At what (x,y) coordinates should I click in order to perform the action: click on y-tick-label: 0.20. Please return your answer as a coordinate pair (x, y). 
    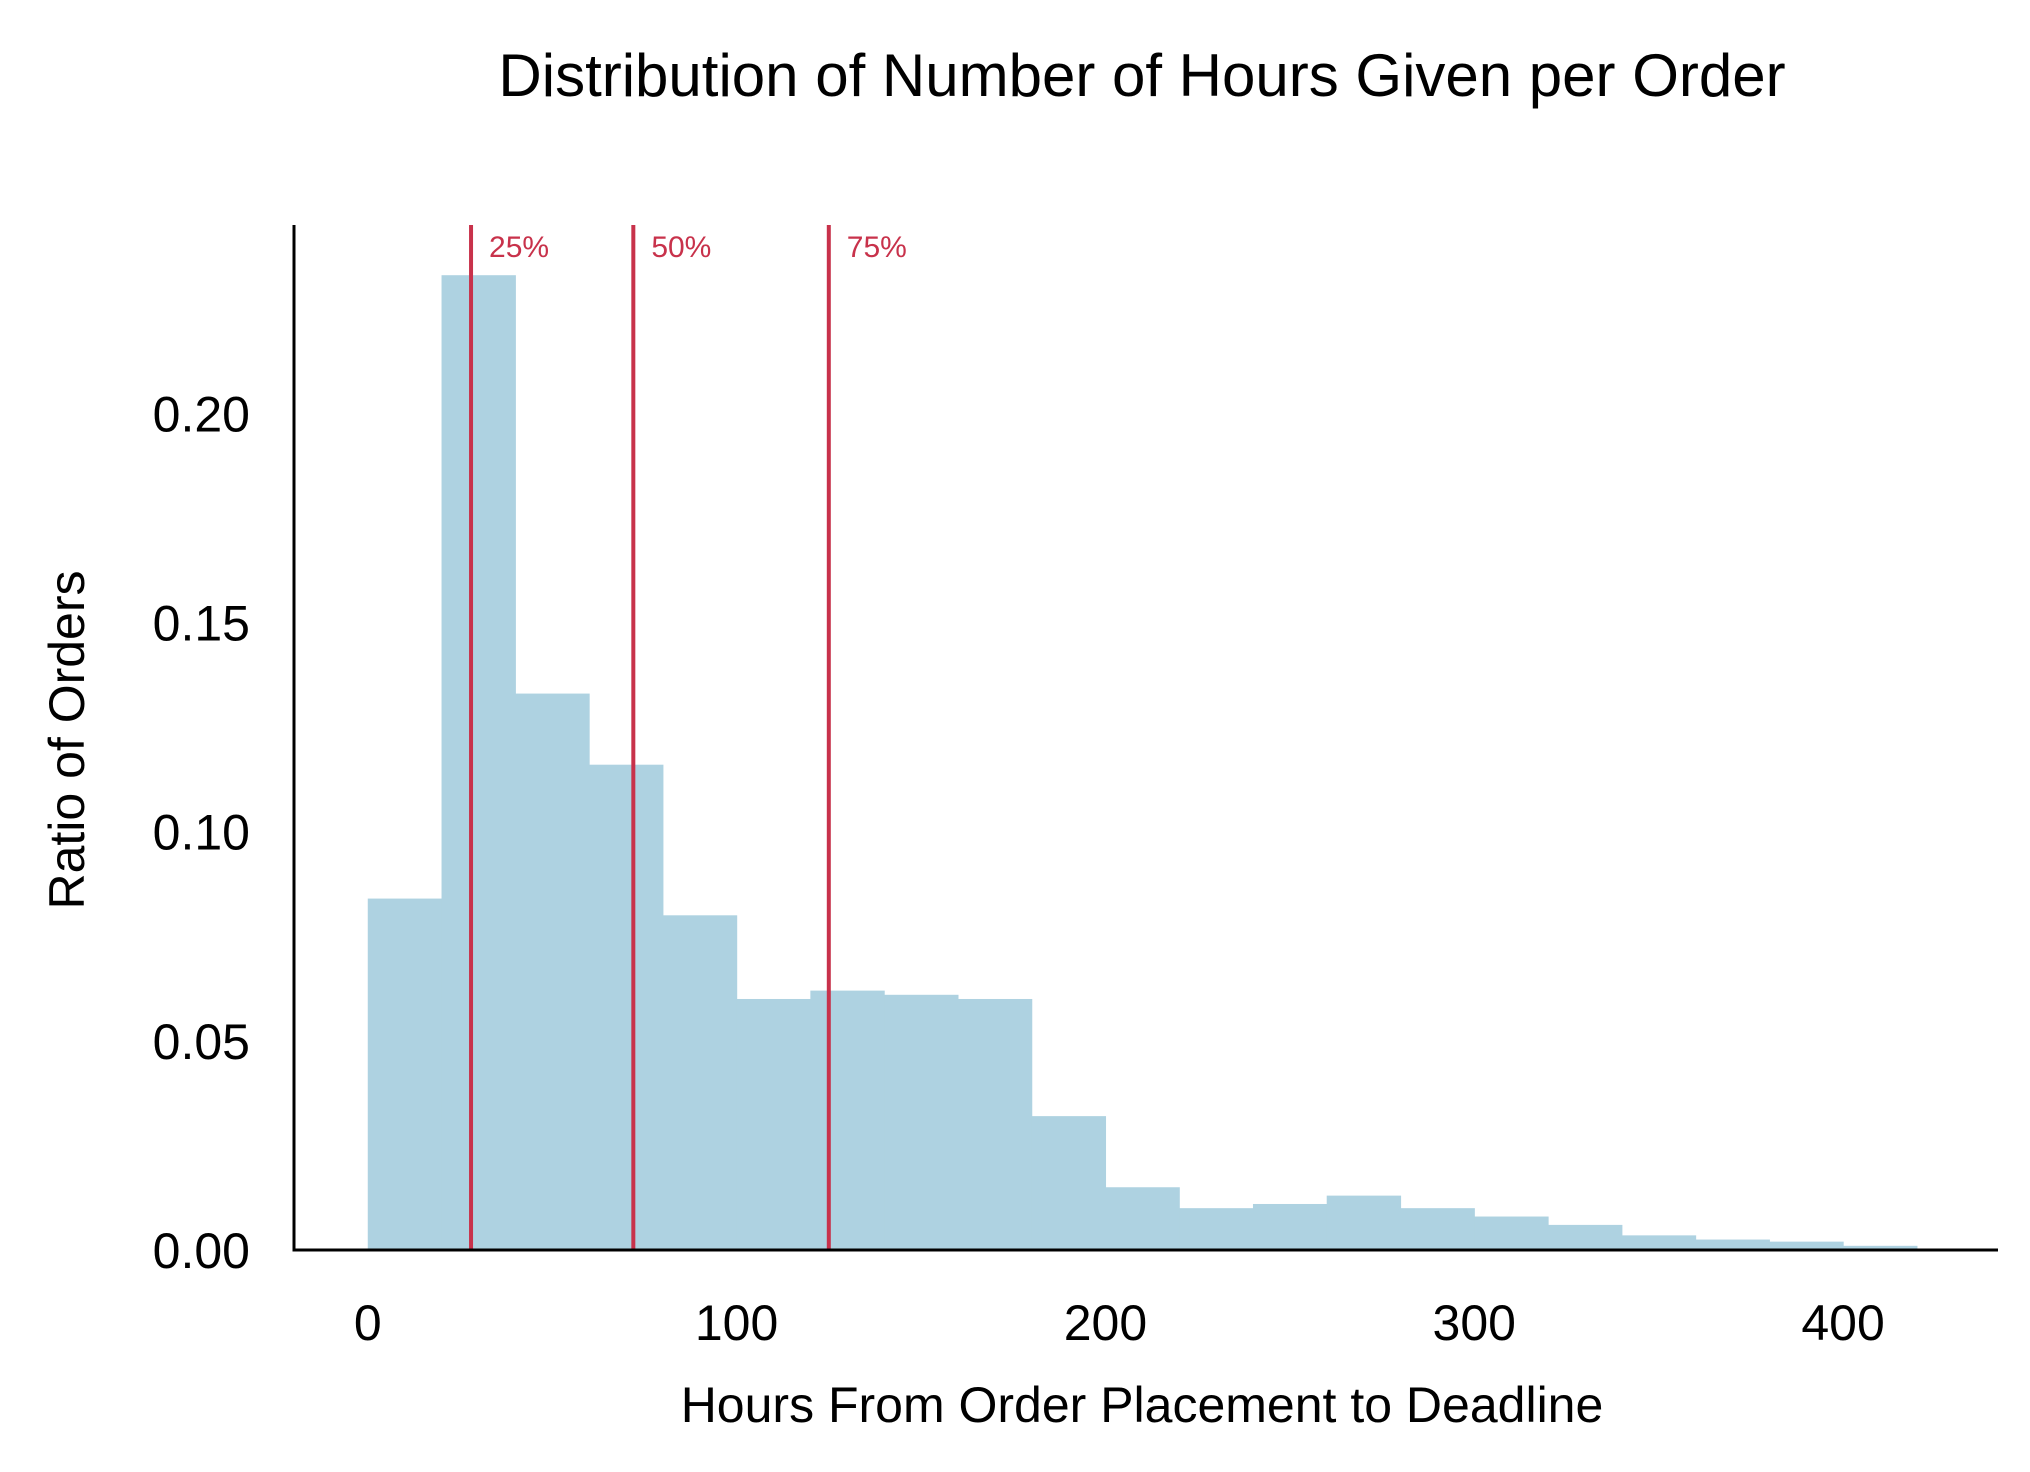
    Looking at the image, I should click on (201, 414).